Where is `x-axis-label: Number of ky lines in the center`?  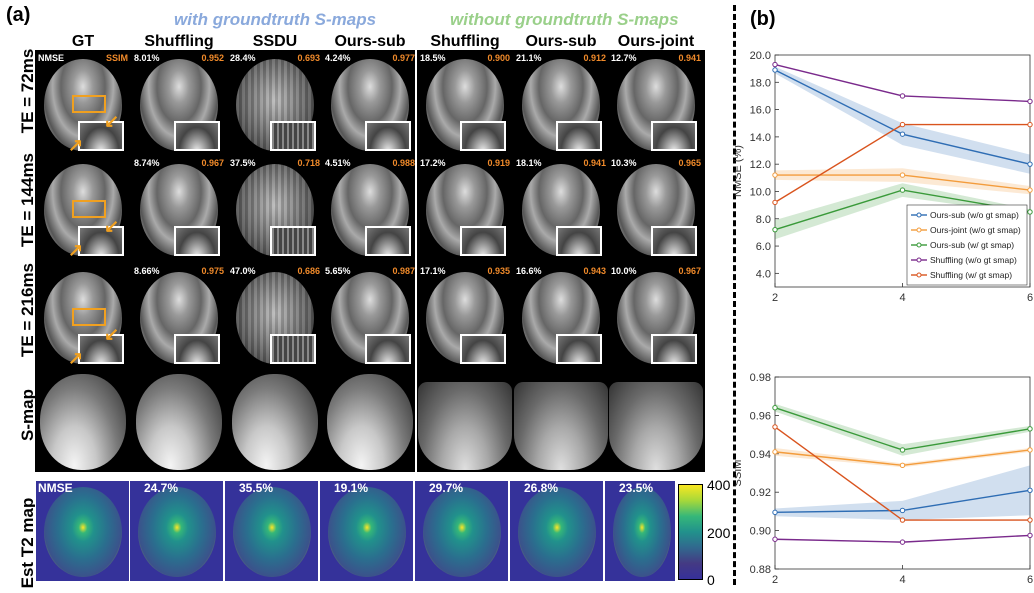
x-axis-label: Number of ky lines in the center is located at coordinates (902, 589).